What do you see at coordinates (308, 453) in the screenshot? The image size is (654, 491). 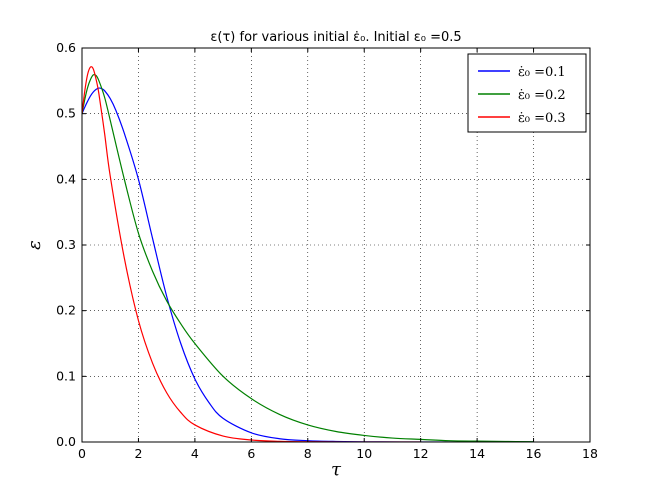 I see `x-tick-label: 8` at bounding box center [308, 453].